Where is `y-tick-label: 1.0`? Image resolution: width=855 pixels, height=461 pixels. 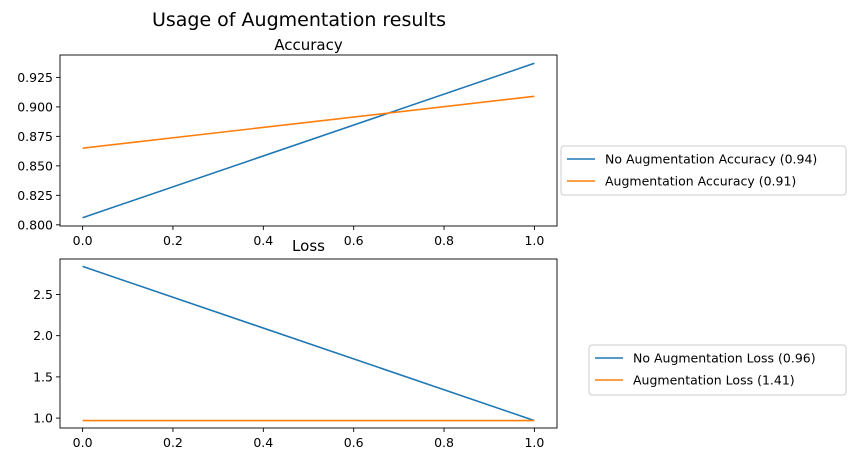 y-tick-label: 1.0 is located at coordinates (43, 418).